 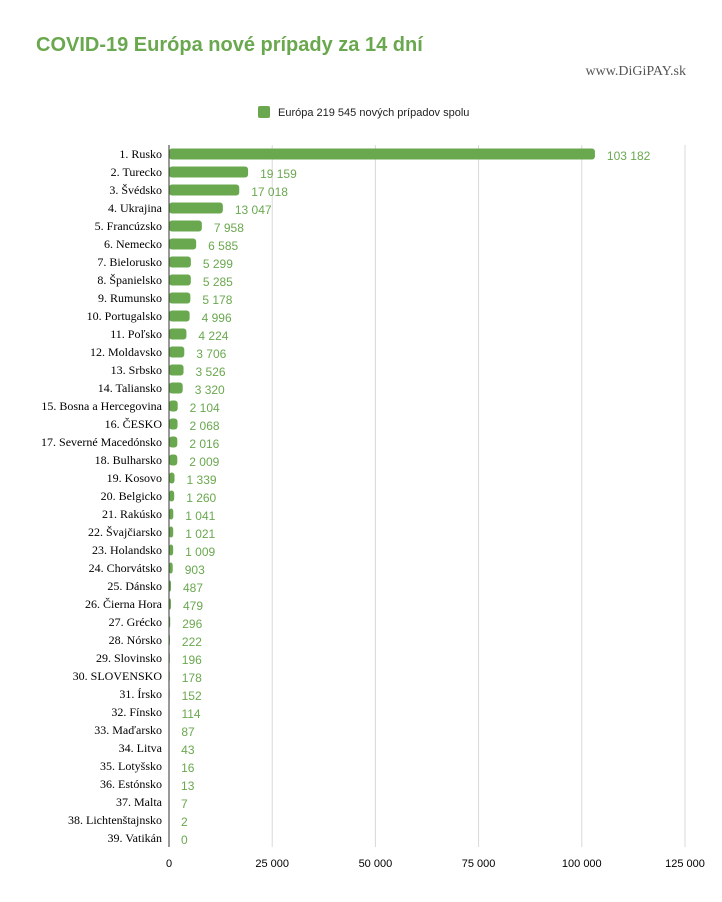 What do you see at coordinates (135, 838) in the screenshot?
I see `category-label: 39. Vatikán` at bounding box center [135, 838].